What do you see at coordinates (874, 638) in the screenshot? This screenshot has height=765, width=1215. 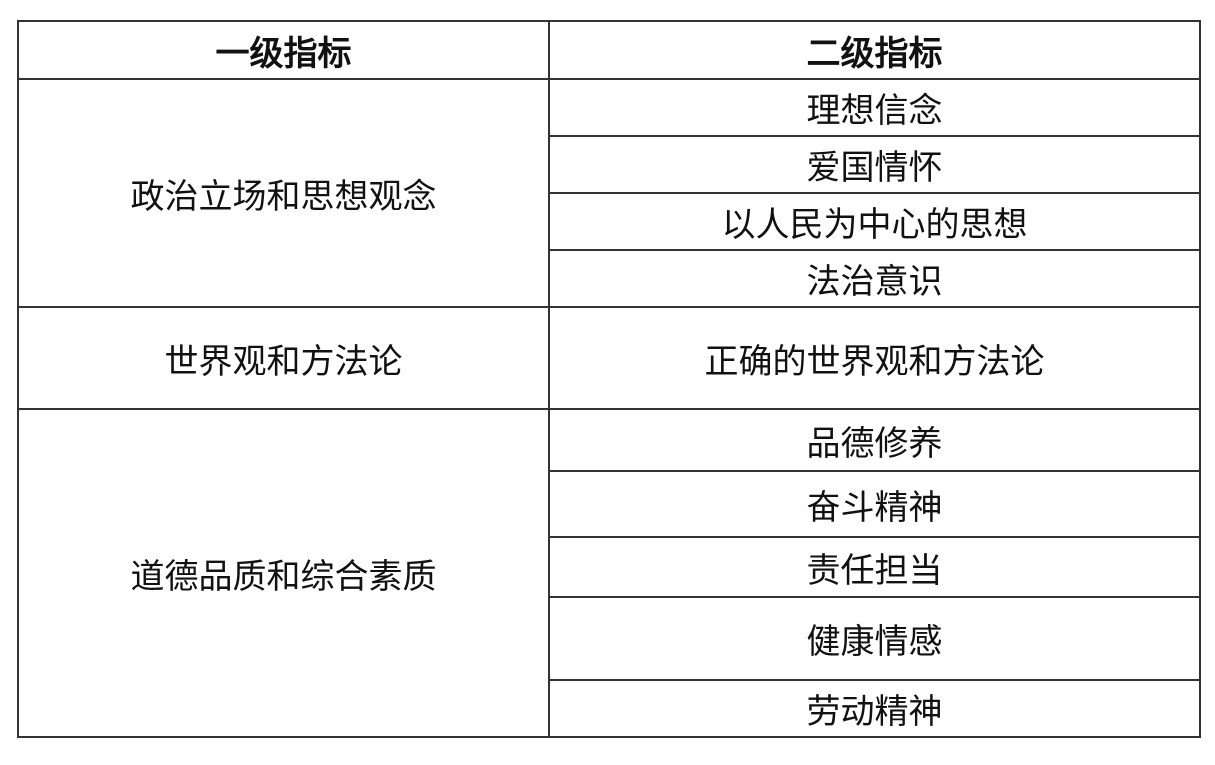 I see `secondary-cell: 健康情感` at bounding box center [874, 638].